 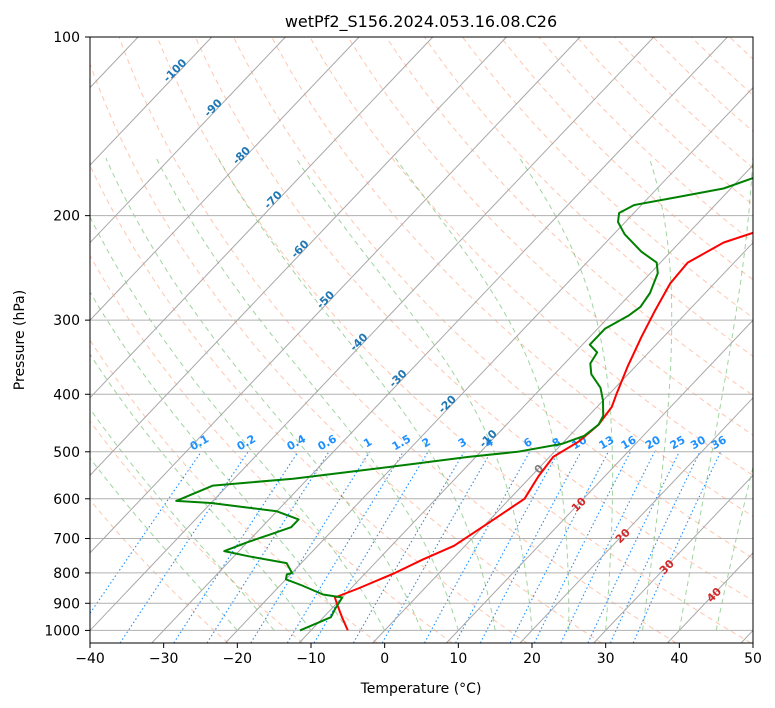 What do you see at coordinates (90, 659) in the screenshot?
I see `x-tick-label: −40` at bounding box center [90, 659].